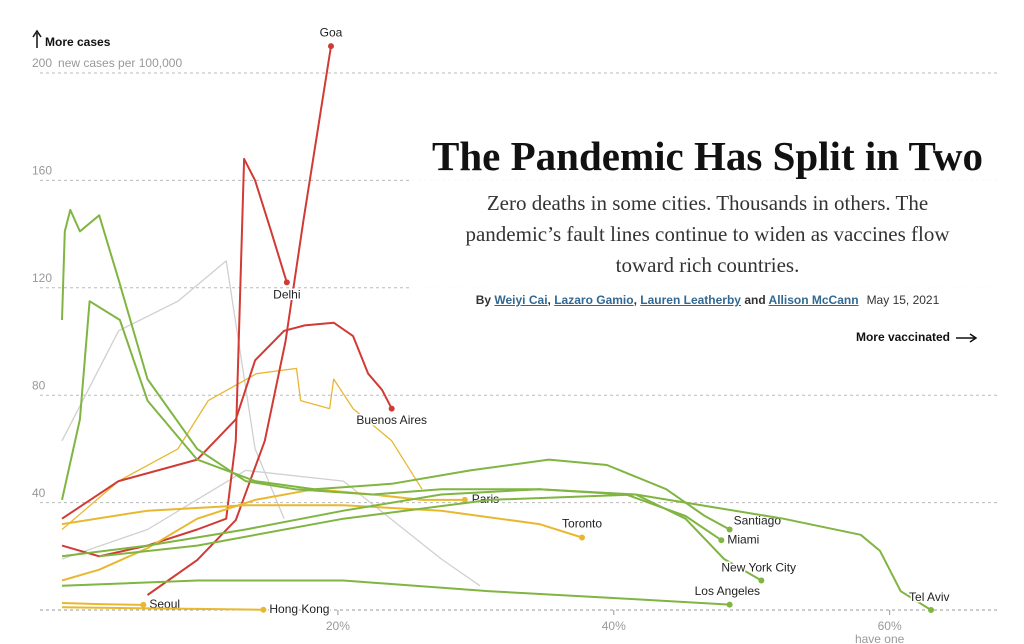 The width and height of the screenshot is (1024, 644). I want to click on author-link: Lauren Leatherby, so click(690, 300).